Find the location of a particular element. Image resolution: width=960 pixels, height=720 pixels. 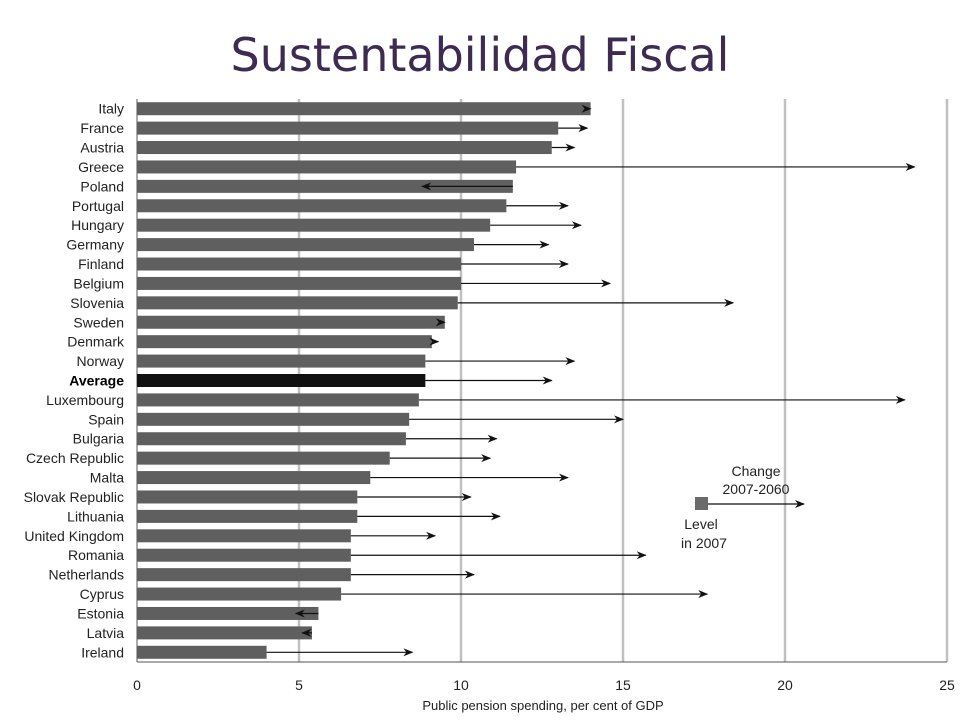

category-label-malta: Malta is located at coordinates (107, 478).